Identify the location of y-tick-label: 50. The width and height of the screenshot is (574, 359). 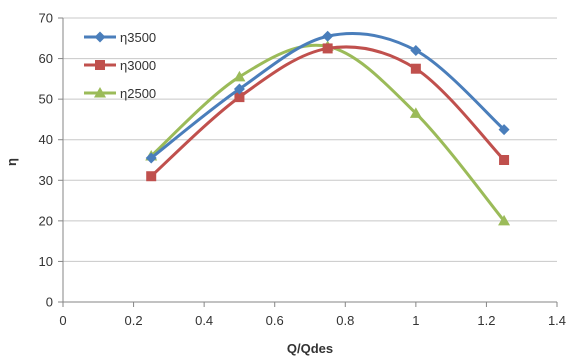
(46, 99).